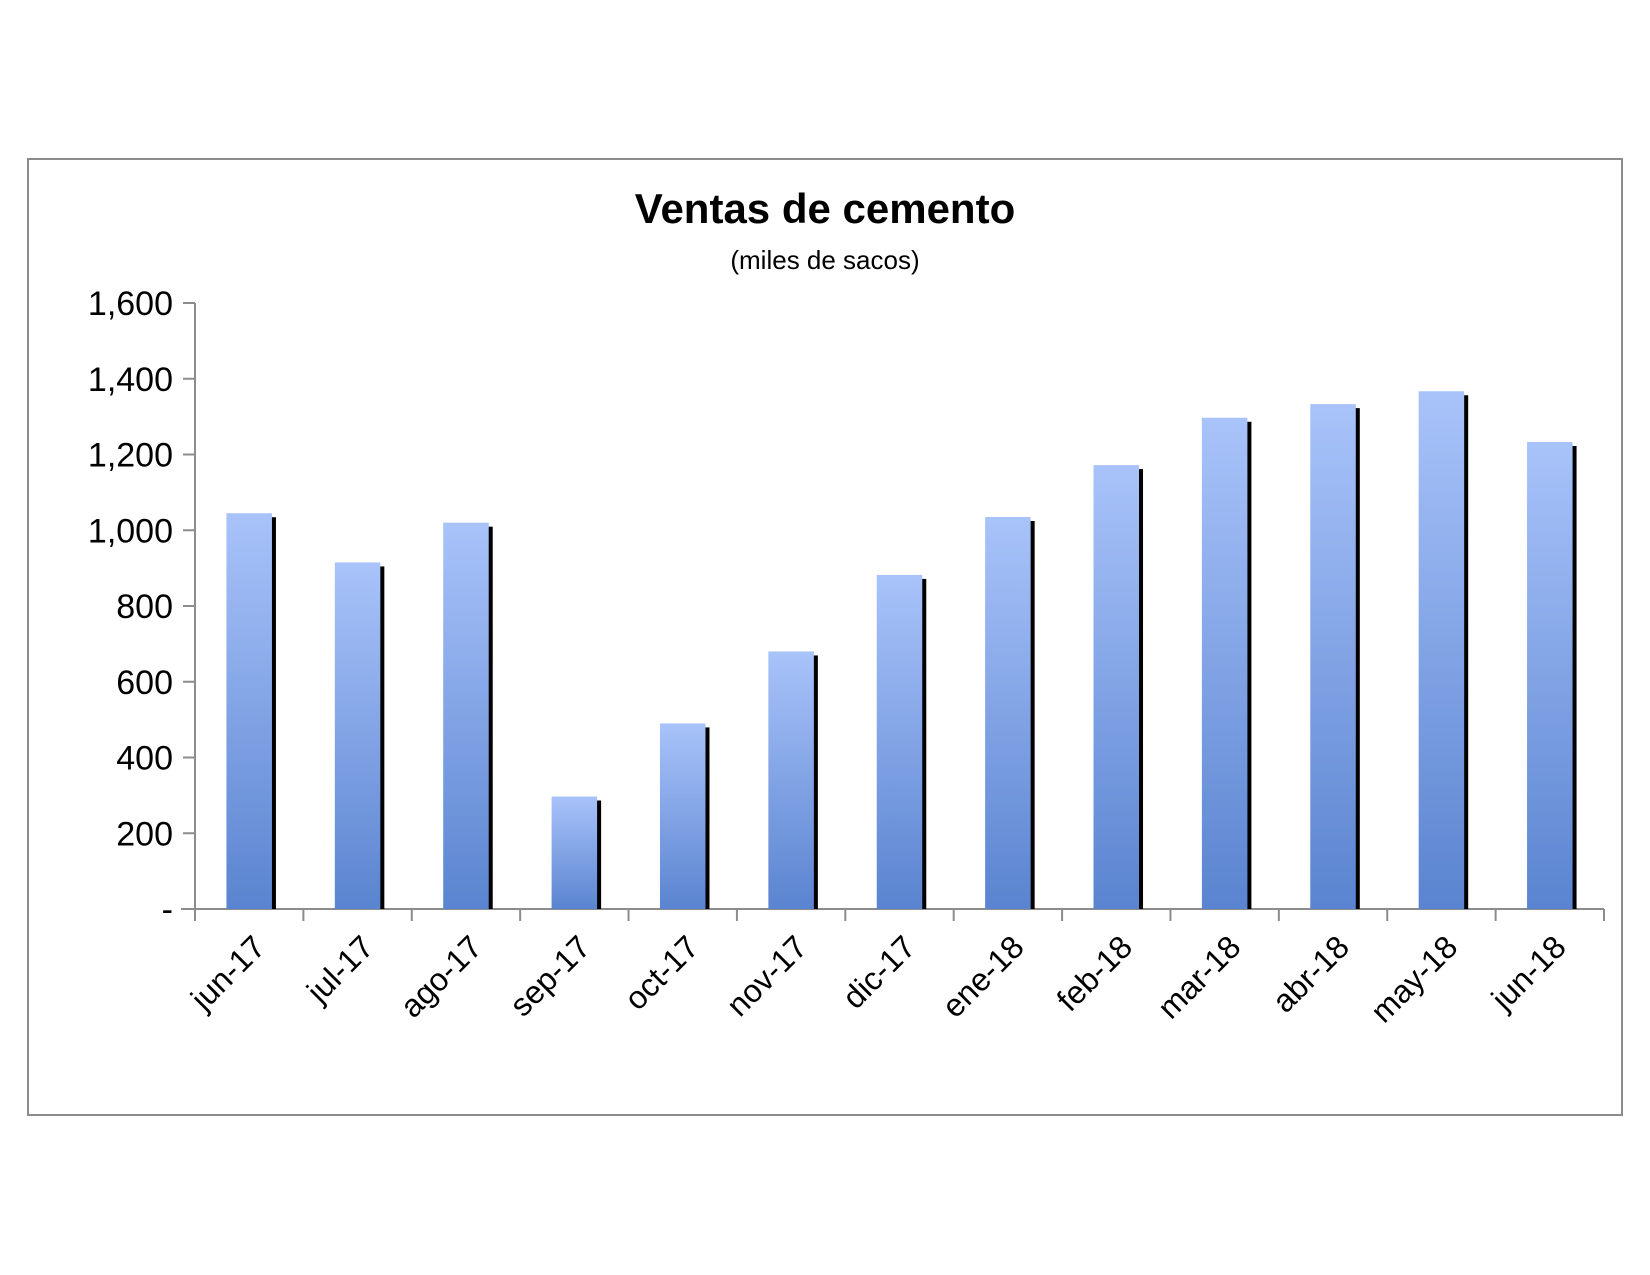 The height and width of the screenshot is (1275, 1650). Describe the element at coordinates (825, 208) in the screenshot. I see `chart-title: Ventas de cemento` at that location.